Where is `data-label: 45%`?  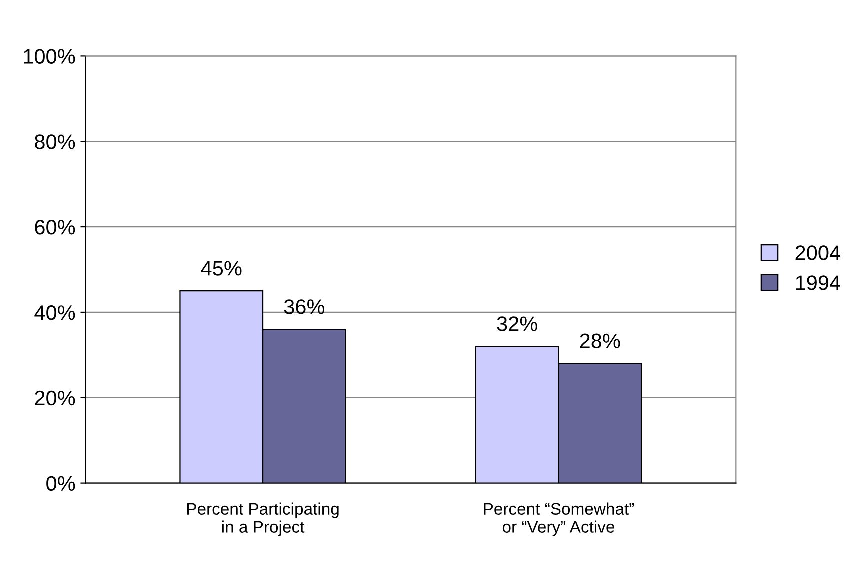 data-label: 45% is located at coordinates (221, 268).